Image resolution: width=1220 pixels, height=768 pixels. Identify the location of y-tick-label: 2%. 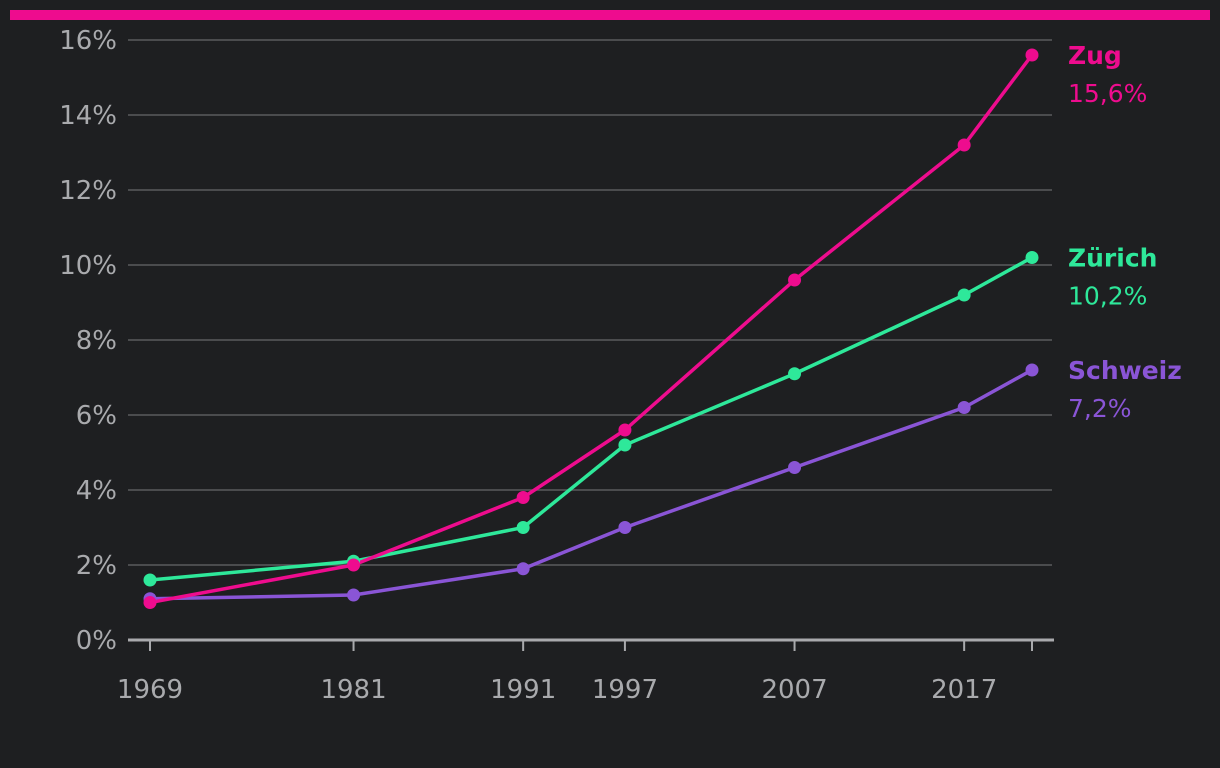
(96, 566).